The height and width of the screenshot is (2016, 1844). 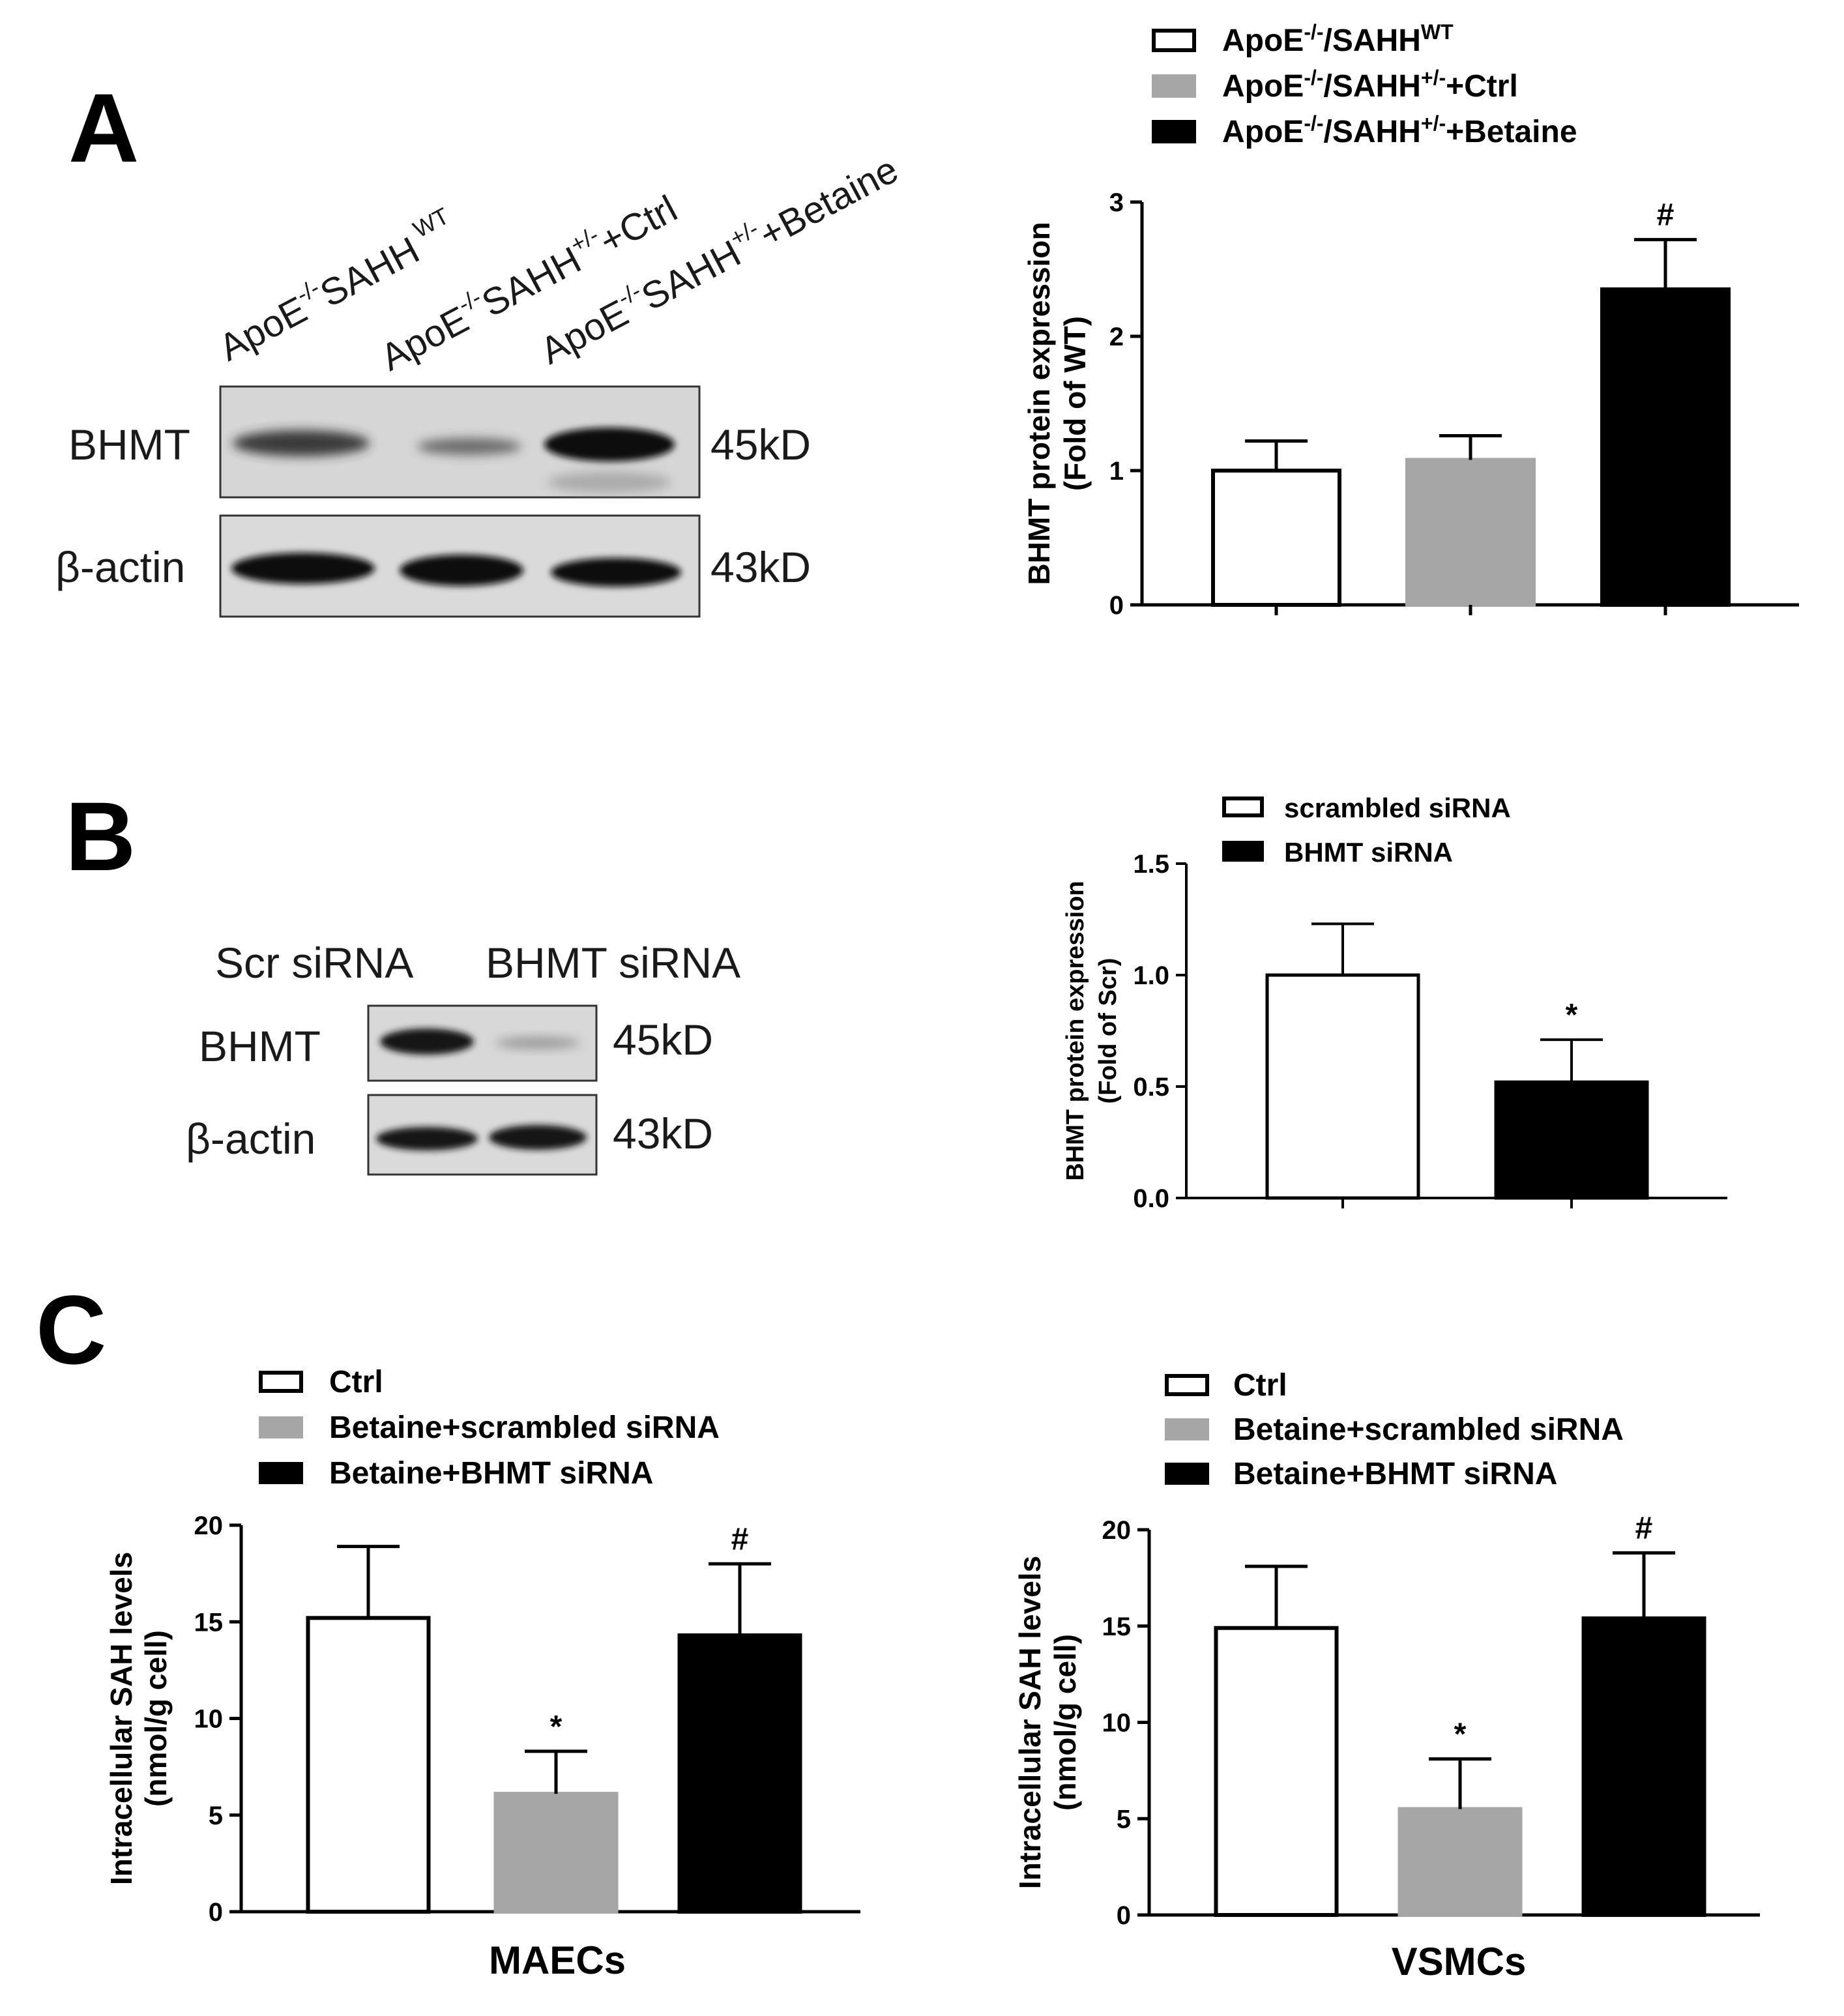 What do you see at coordinates (483, 1043) in the screenshot?
I see `blot-b-bhmt-box` at bounding box center [483, 1043].